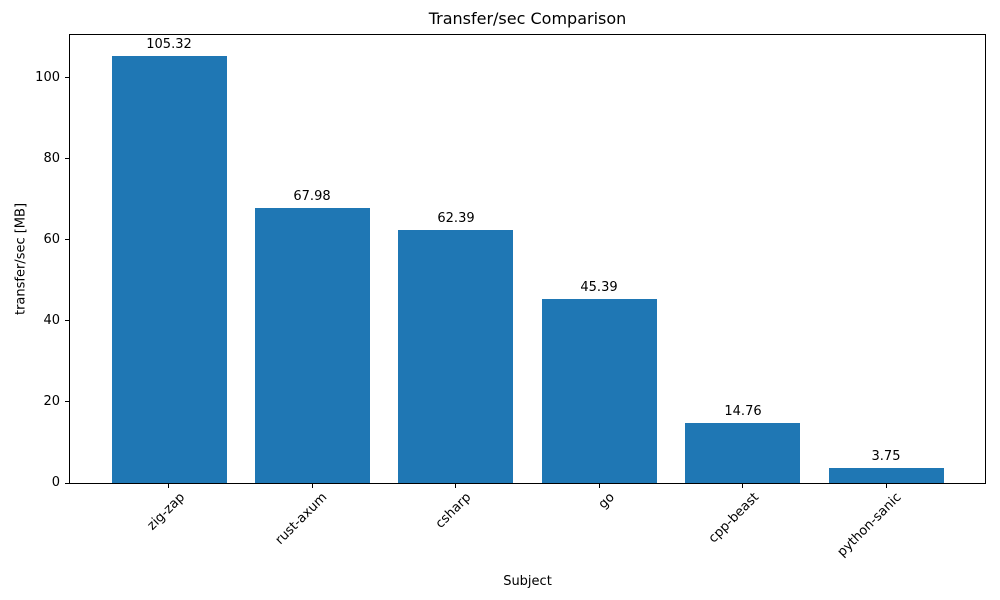 The height and width of the screenshot is (600, 1000). What do you see at coordinates (51, 401) in the screenshot?
I see `y-tick-label: 20` at bounding box center [51, 401].